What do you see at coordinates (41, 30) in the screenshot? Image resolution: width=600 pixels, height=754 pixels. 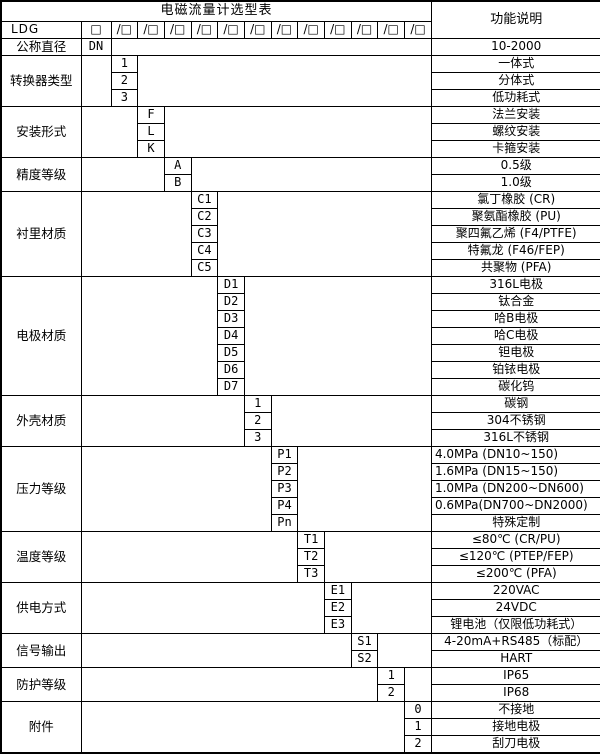 I see `model-prefix: LDG` at bounding box center [41, 30].